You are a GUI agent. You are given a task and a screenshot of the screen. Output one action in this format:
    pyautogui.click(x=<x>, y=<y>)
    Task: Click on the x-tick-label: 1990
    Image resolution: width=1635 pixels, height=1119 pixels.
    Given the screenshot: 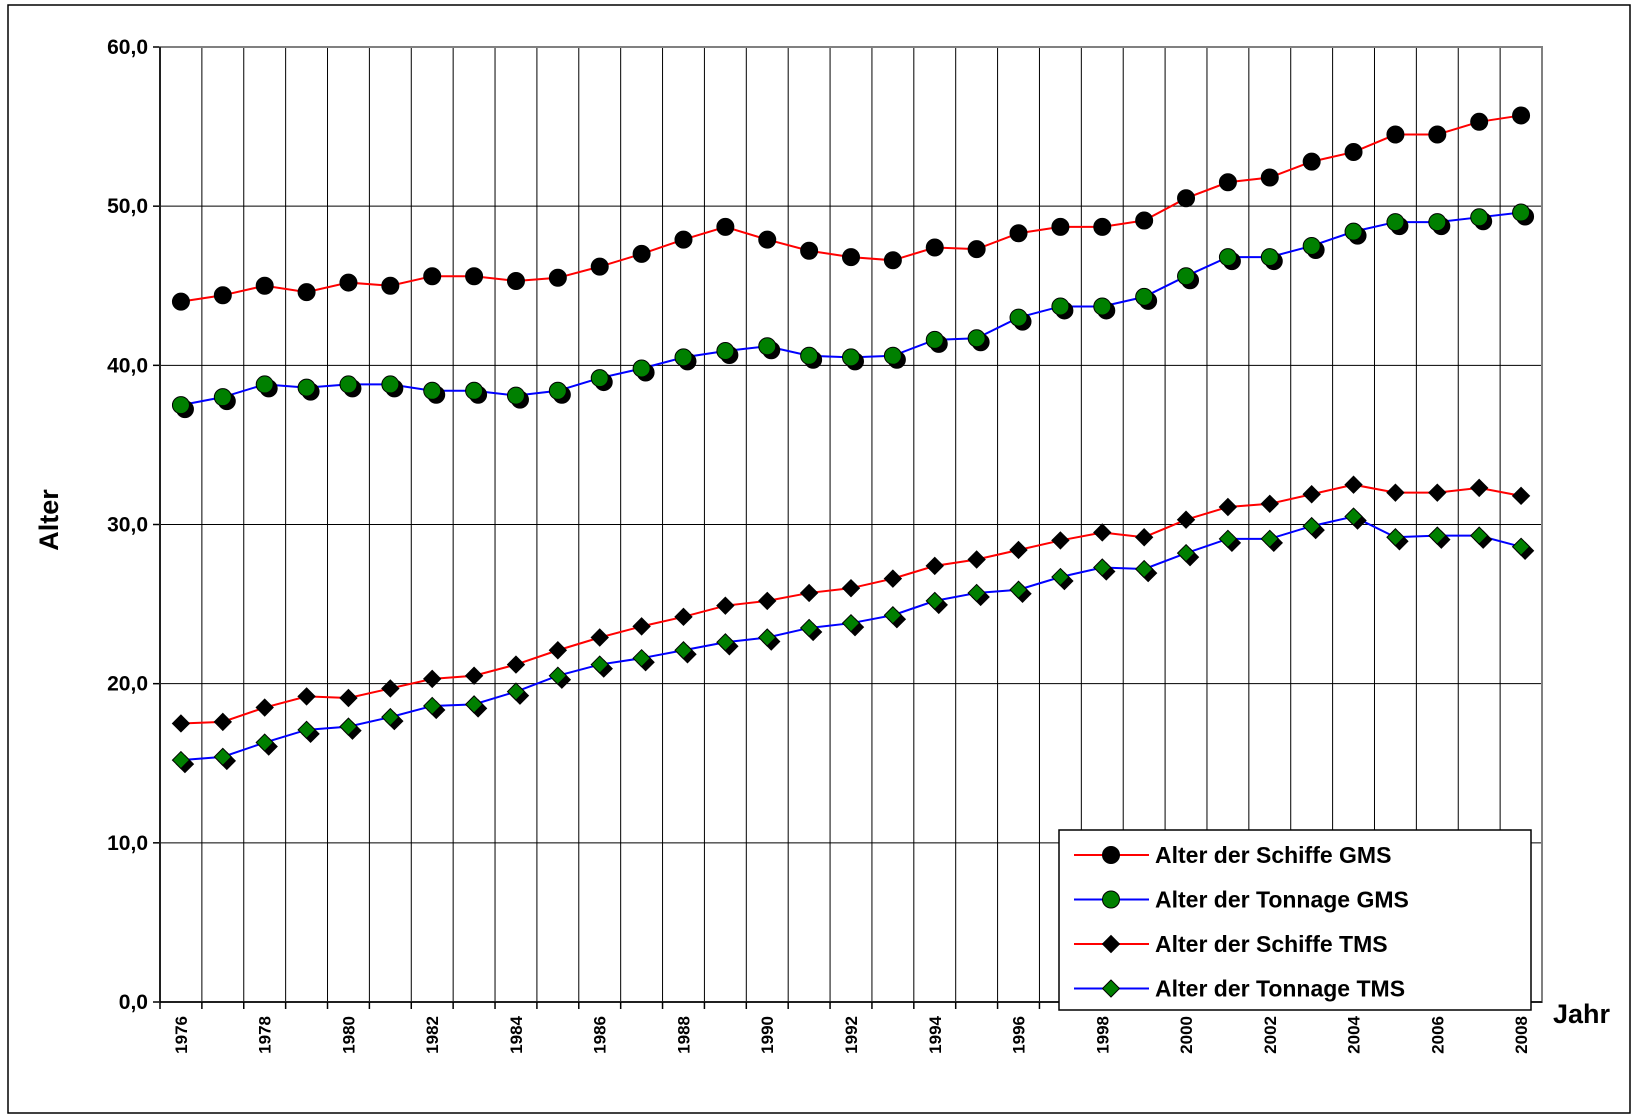 What is the action you would take?
    pyautogui.click(x=767, y=1035)
    